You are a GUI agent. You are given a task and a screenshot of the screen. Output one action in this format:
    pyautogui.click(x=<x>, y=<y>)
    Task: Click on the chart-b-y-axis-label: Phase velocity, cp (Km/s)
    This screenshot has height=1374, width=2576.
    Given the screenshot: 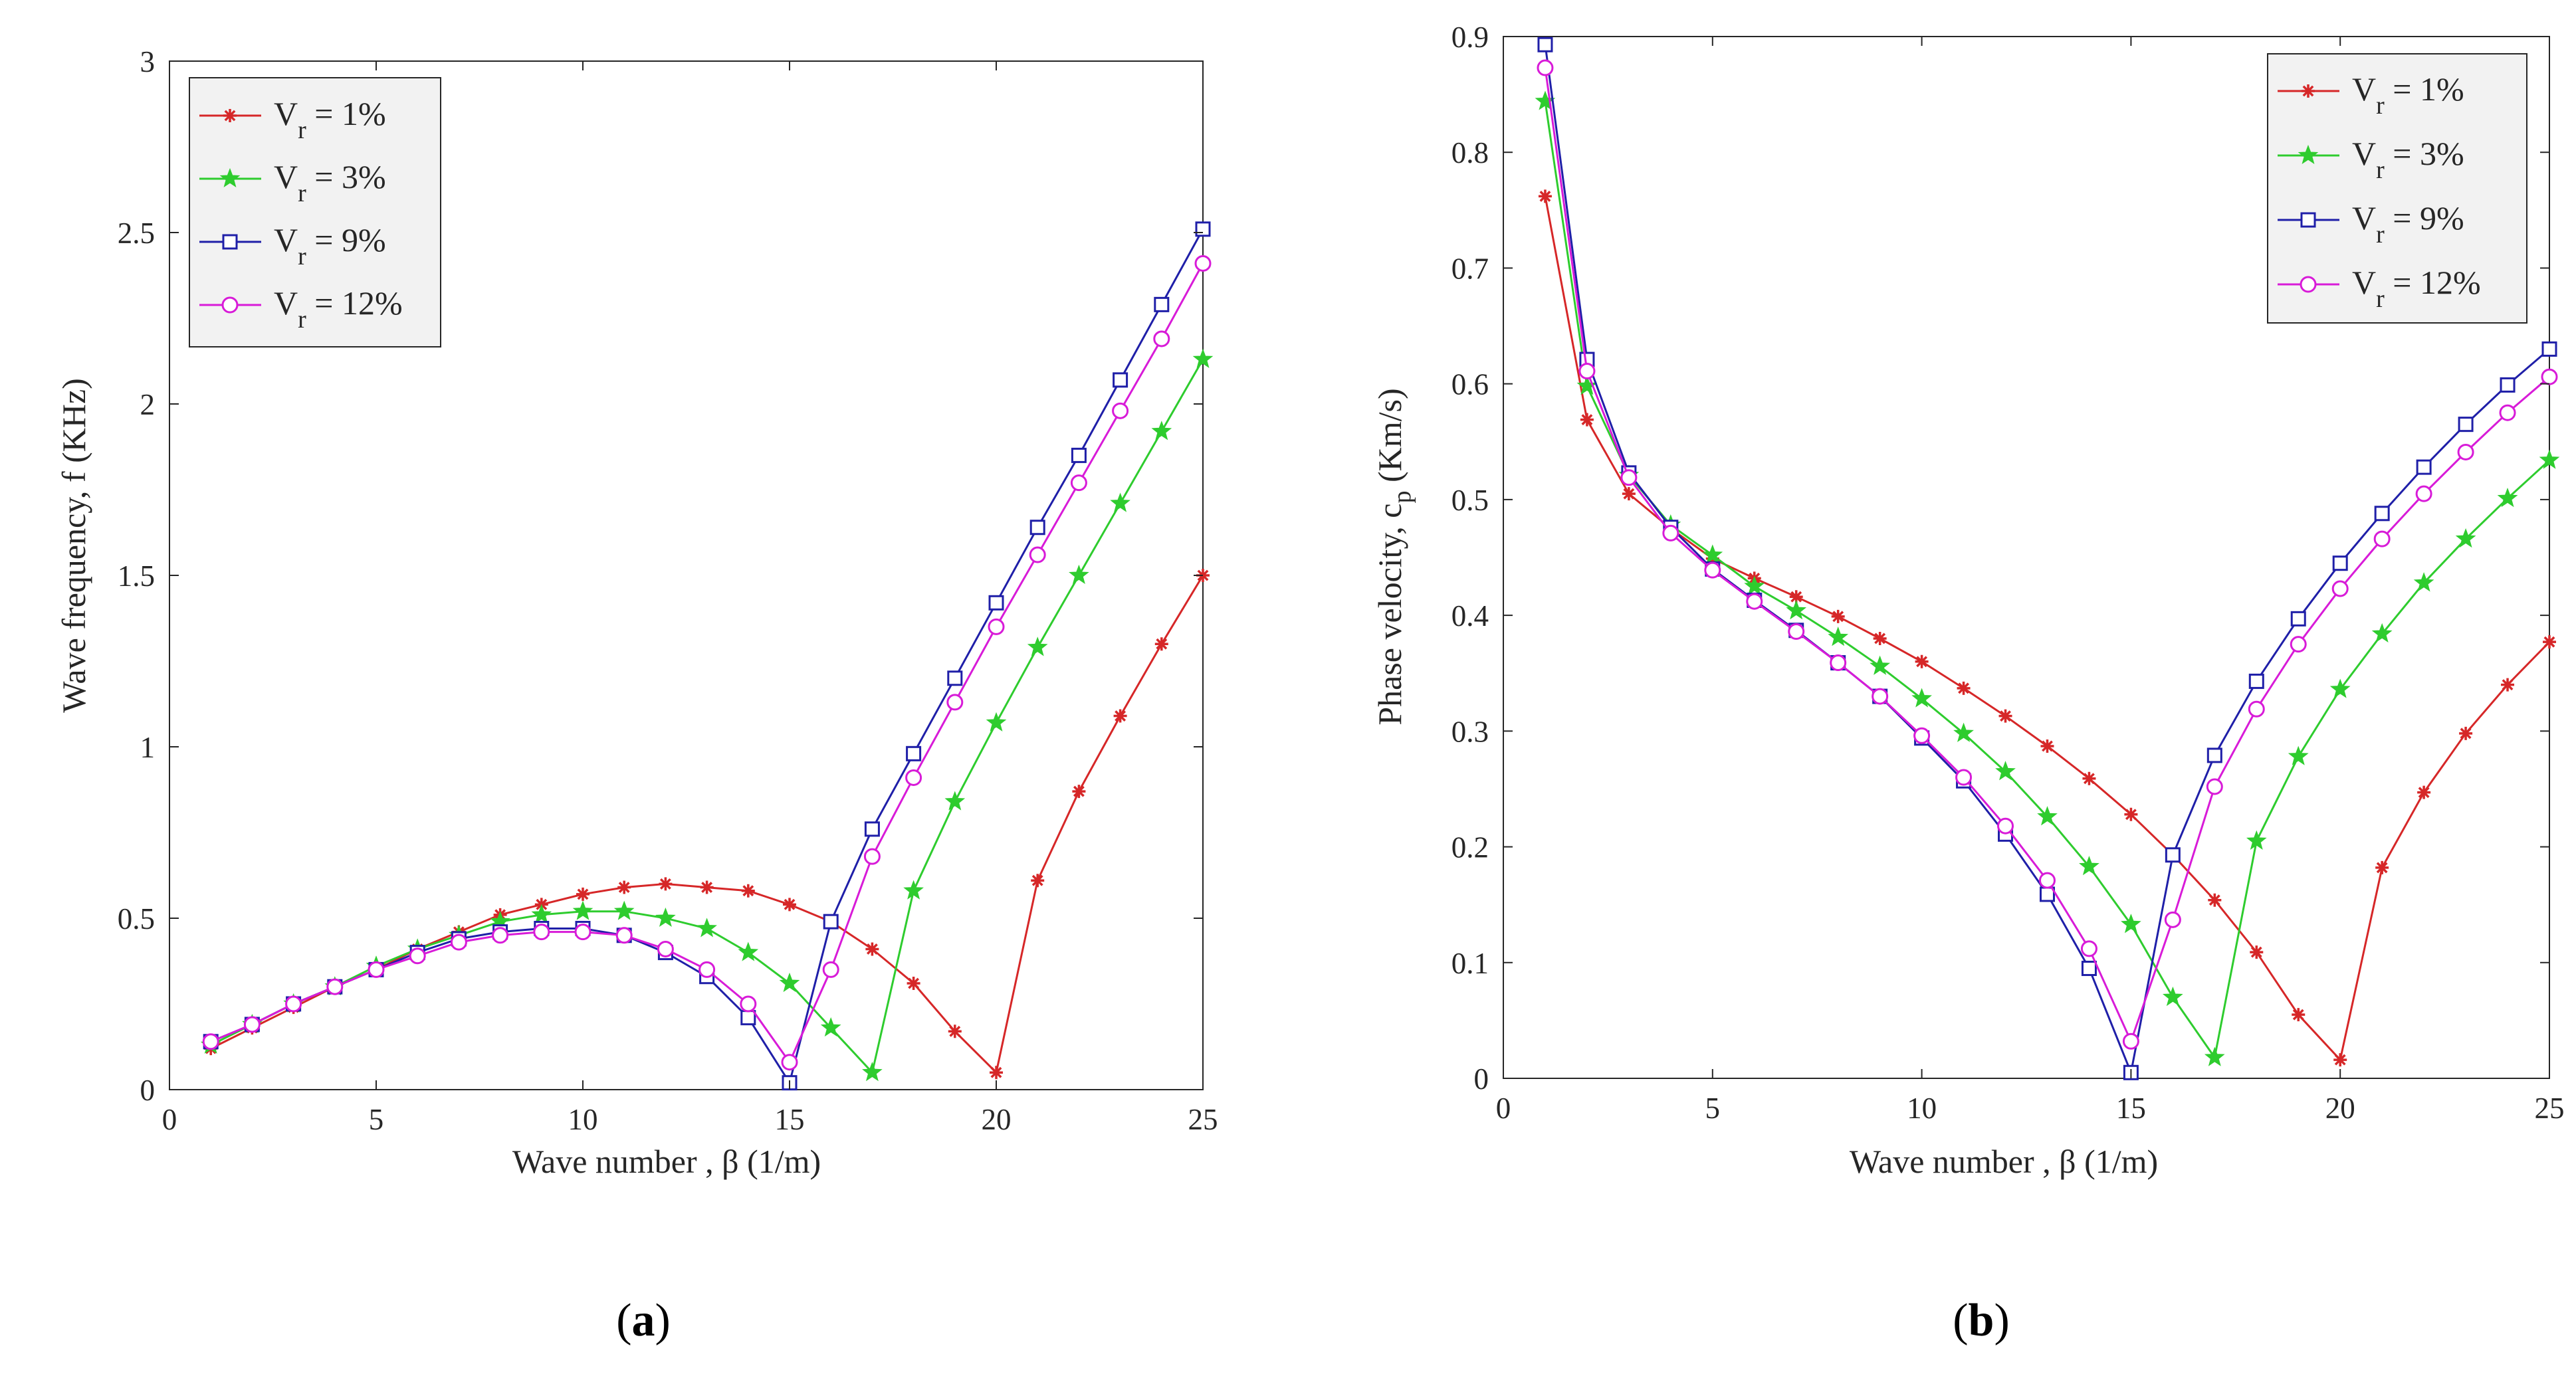 What is the action you would take?
    pyautogui.click(x=1393, y=556)
    